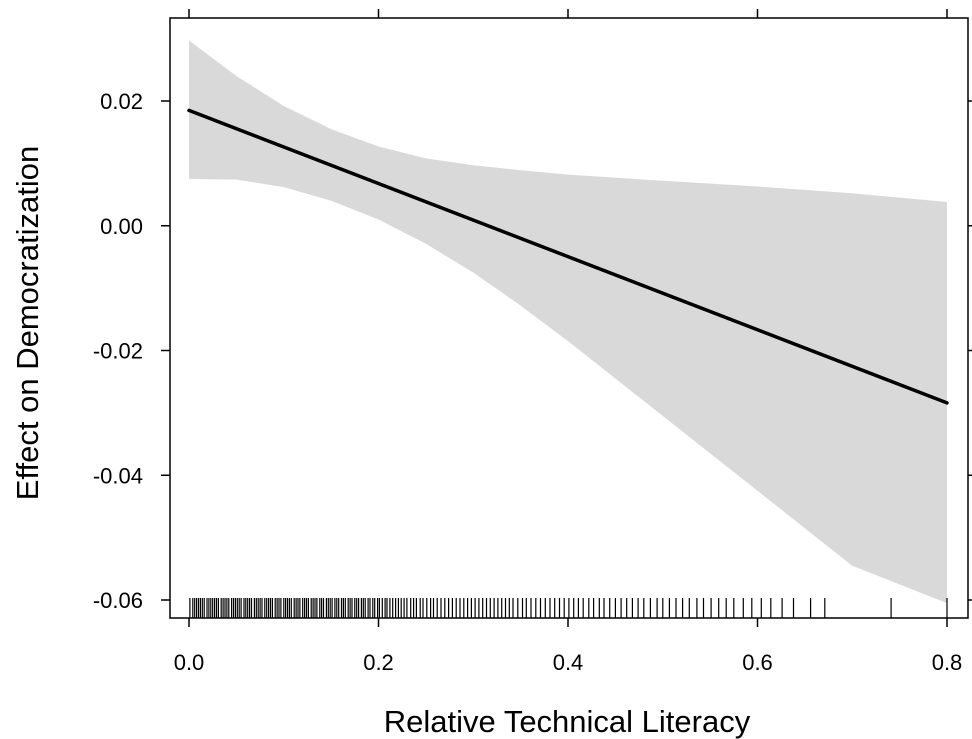  I want to click on y-tick-label: -0.02, so click(118, 351).